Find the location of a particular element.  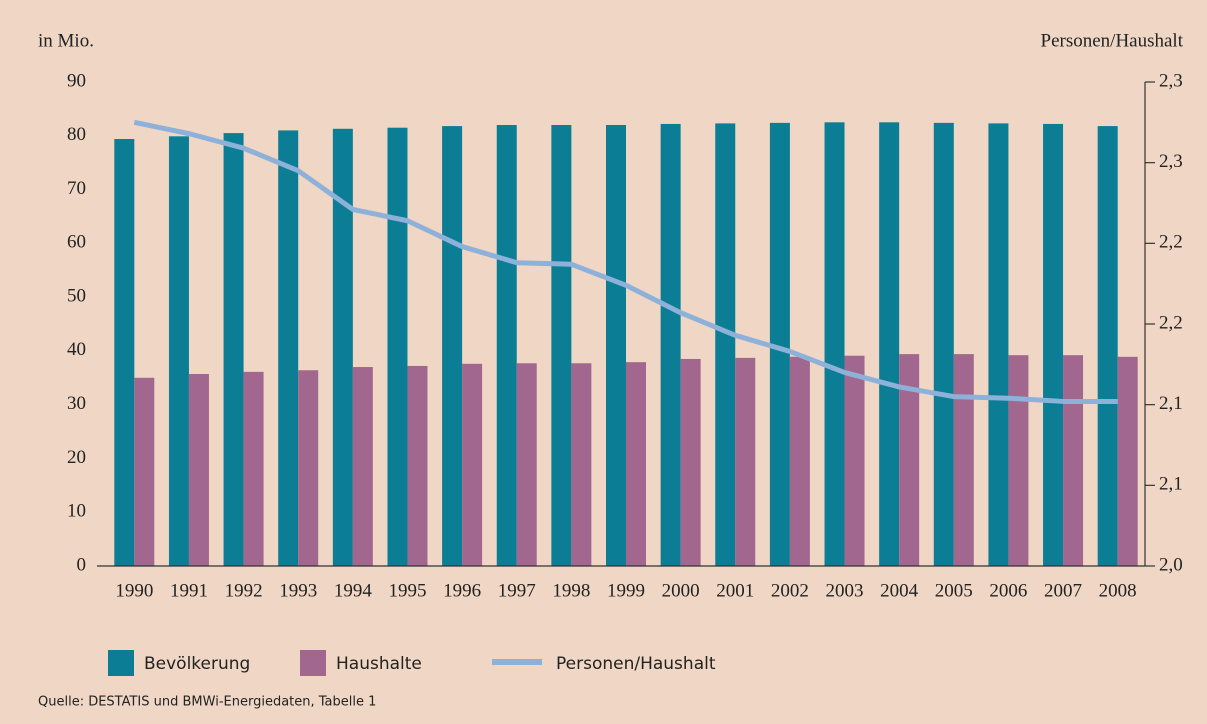

y-tick-label: 90 is located at coordinates (76, 80).